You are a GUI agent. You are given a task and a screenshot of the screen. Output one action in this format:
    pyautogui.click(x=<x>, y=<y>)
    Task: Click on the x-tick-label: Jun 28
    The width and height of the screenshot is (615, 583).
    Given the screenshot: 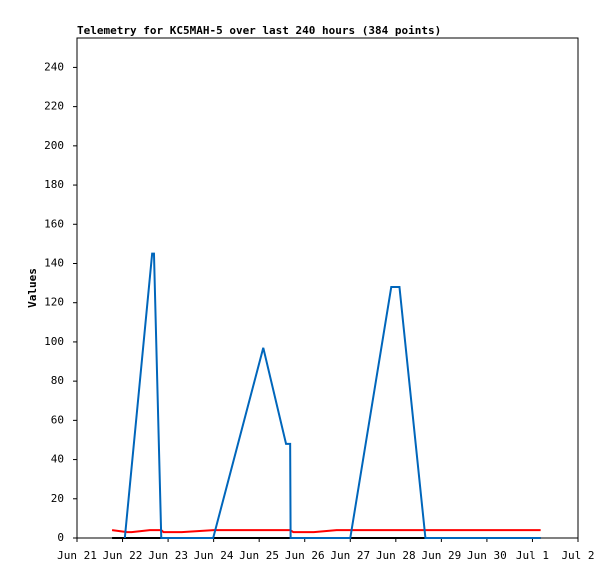 What is the action you would take?
    pyautogui.click(x=396, y=555)
    